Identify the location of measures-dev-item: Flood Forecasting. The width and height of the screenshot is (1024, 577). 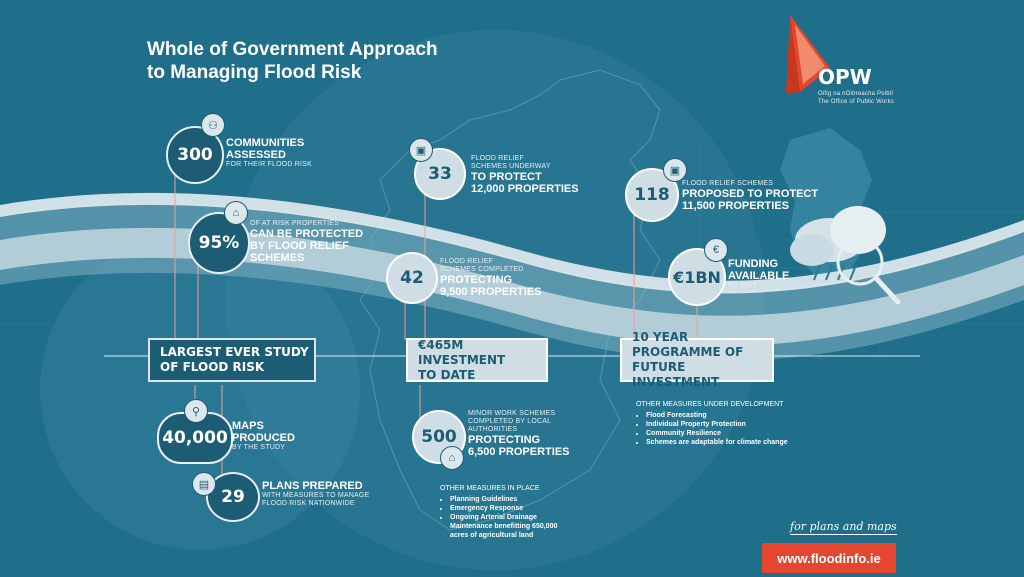
(717, 415).